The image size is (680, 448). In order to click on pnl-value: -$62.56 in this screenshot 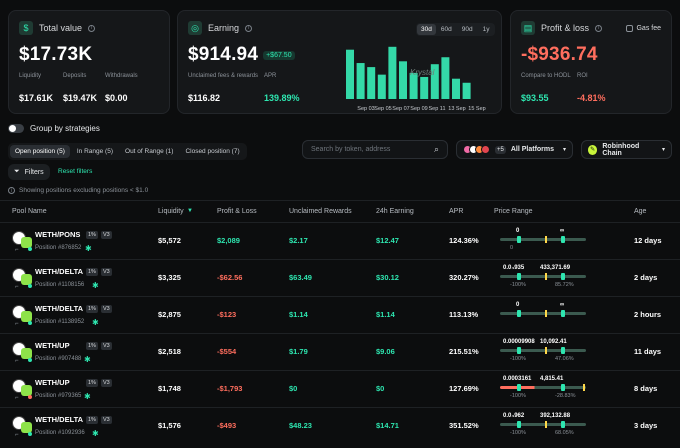, I will do `click(230, 277)`.